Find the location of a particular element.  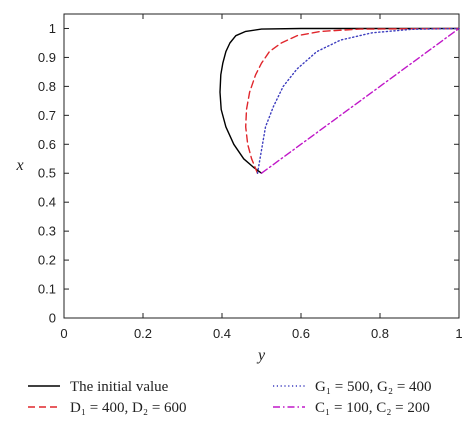

y-tick-label: 0.5 is located at coordinates (47, 173).